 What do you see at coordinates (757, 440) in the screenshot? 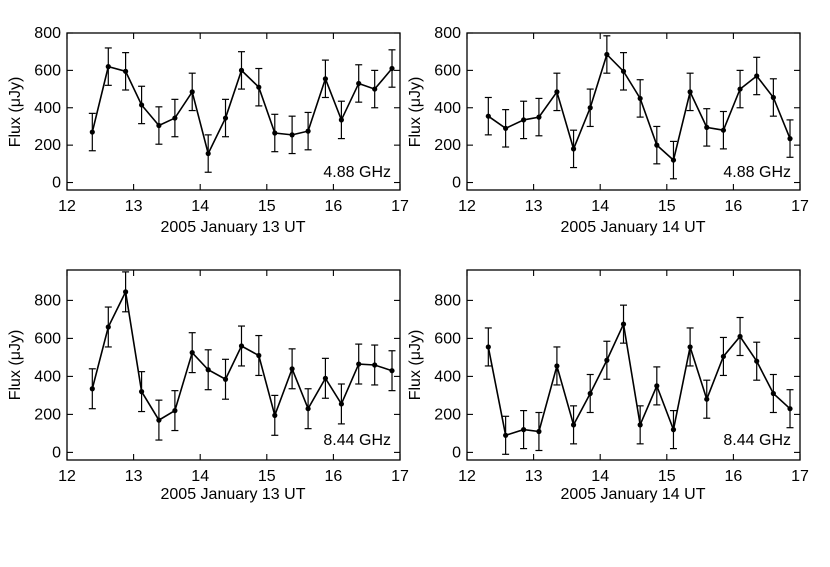
I see `frequency-label: 8.44 GHz` at bounding box center [757, 440].